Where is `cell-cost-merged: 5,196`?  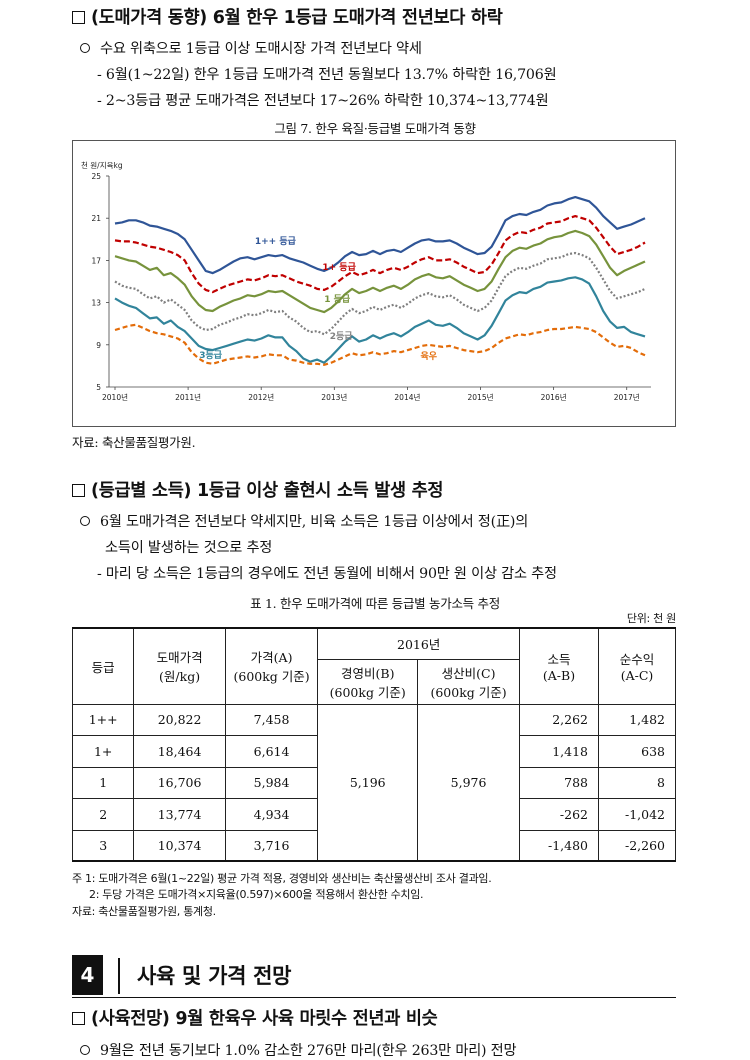
cell-cost-merged: 5,196 is located at coordinates (368, 782).